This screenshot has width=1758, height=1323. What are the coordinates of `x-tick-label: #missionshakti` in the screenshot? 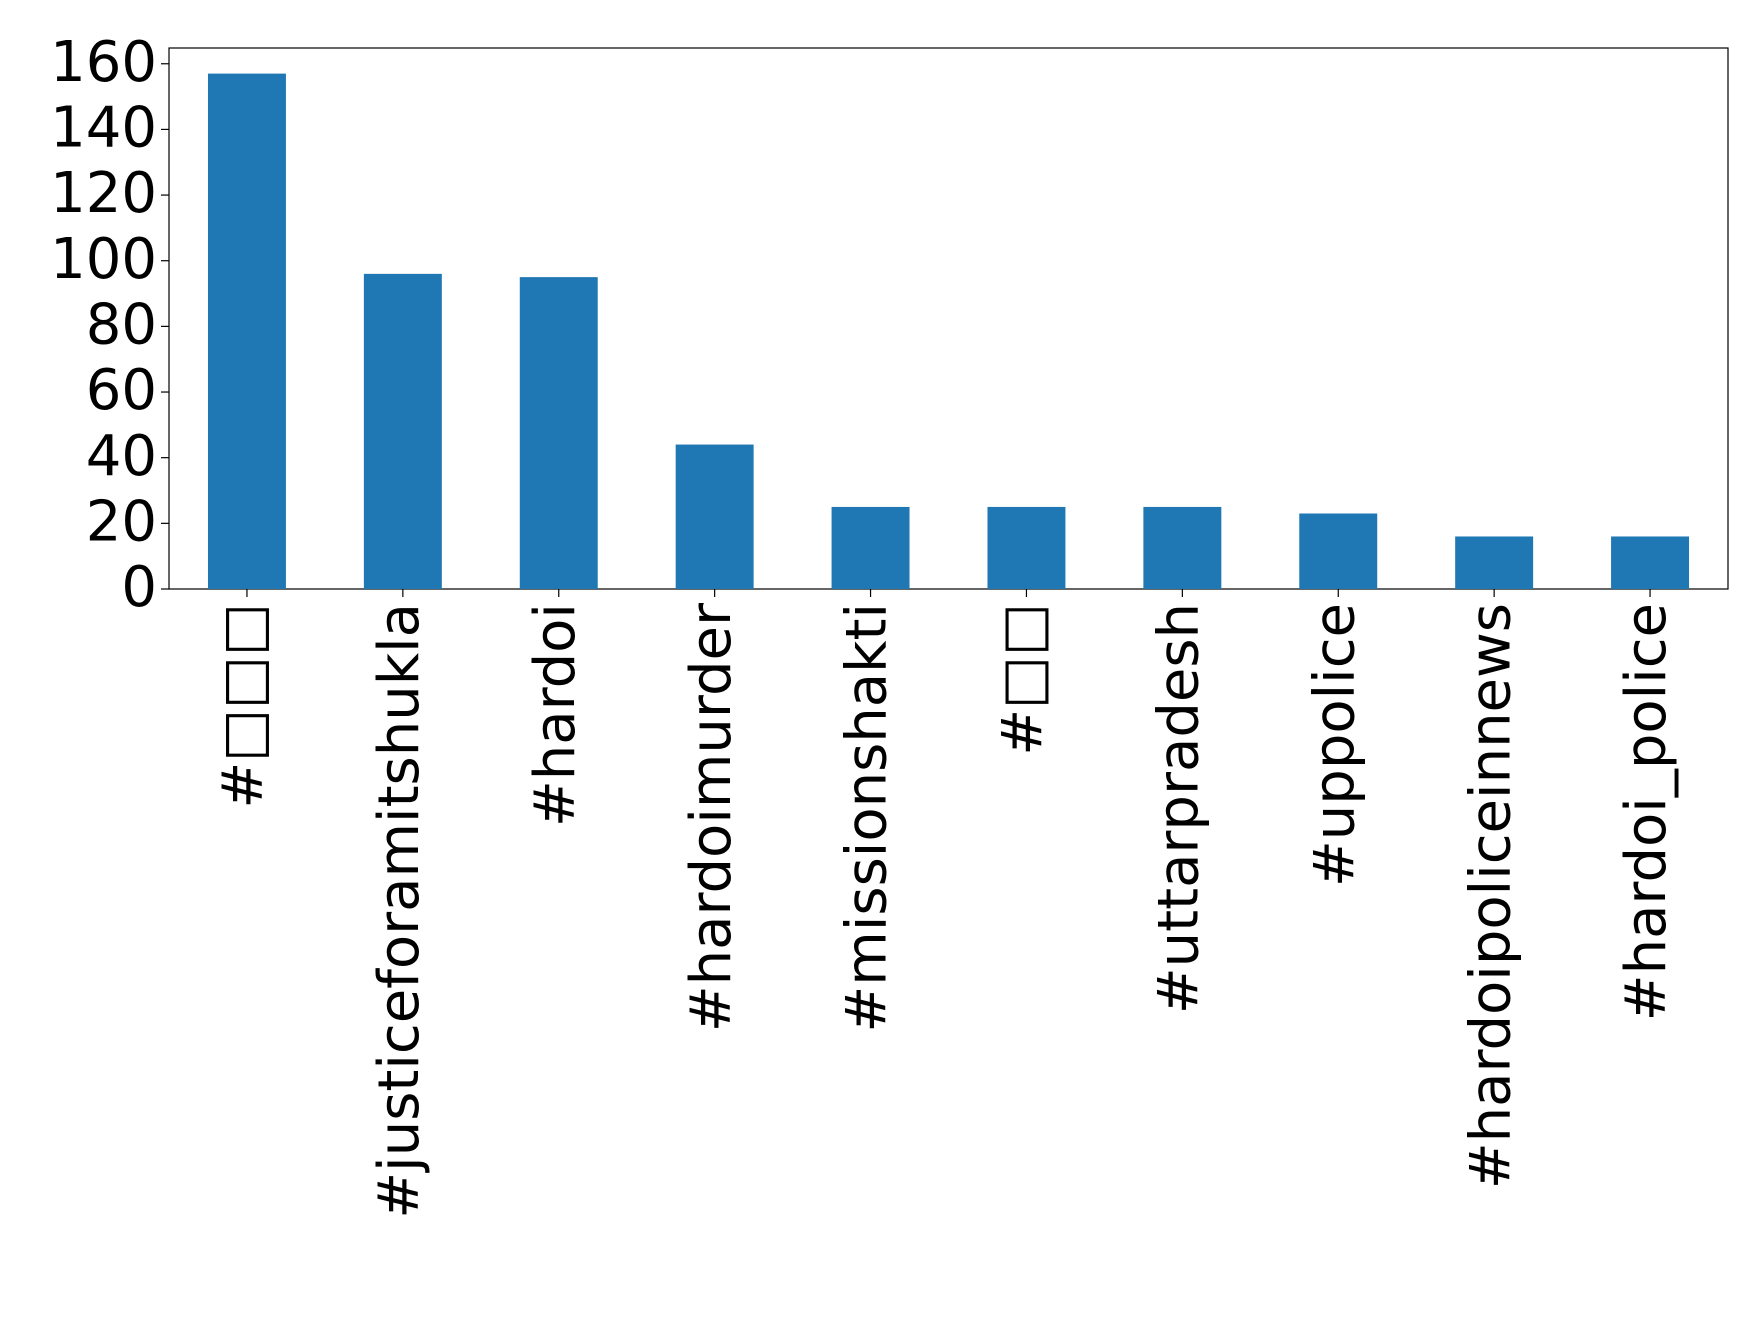 It's located at (867, 818).